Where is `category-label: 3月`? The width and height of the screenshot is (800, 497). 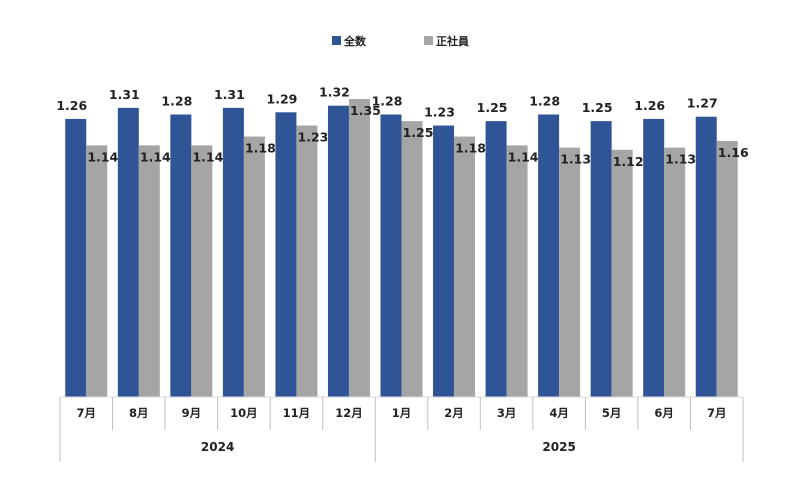
category-label: 3月 is located at coordinates (507, 413).